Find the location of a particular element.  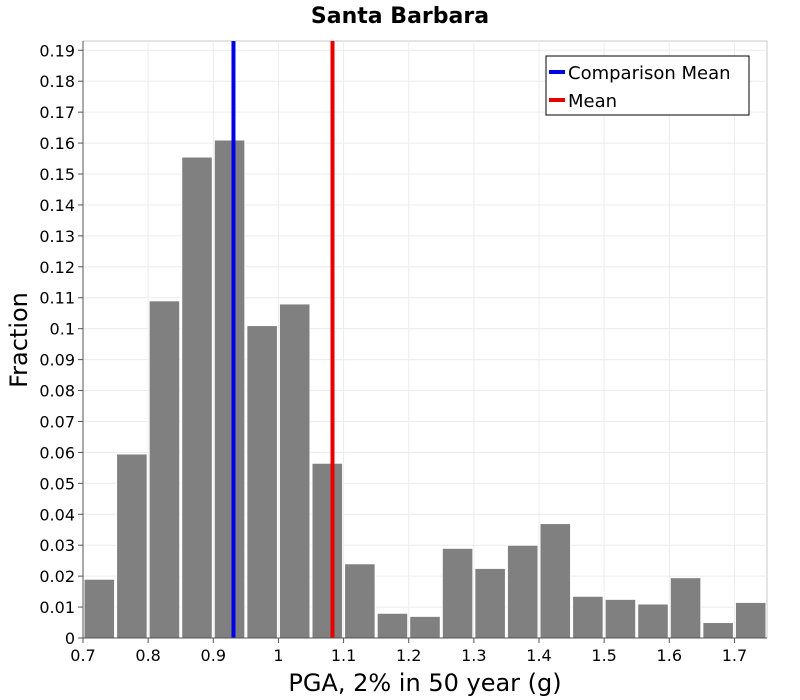

y-tick-label: 0.19 is located at coordinates (57, 50).